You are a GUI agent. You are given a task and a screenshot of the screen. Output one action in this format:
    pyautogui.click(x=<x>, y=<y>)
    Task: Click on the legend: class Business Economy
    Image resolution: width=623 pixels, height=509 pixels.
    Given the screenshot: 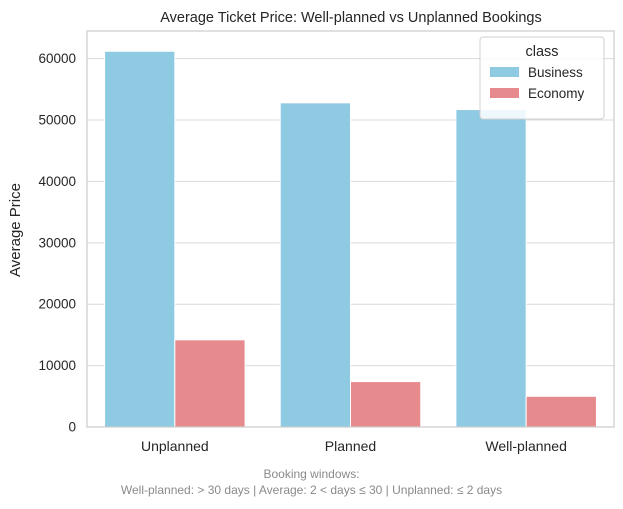 What is the action you would take?
    pyautogui.click(x=542, y=78)
    